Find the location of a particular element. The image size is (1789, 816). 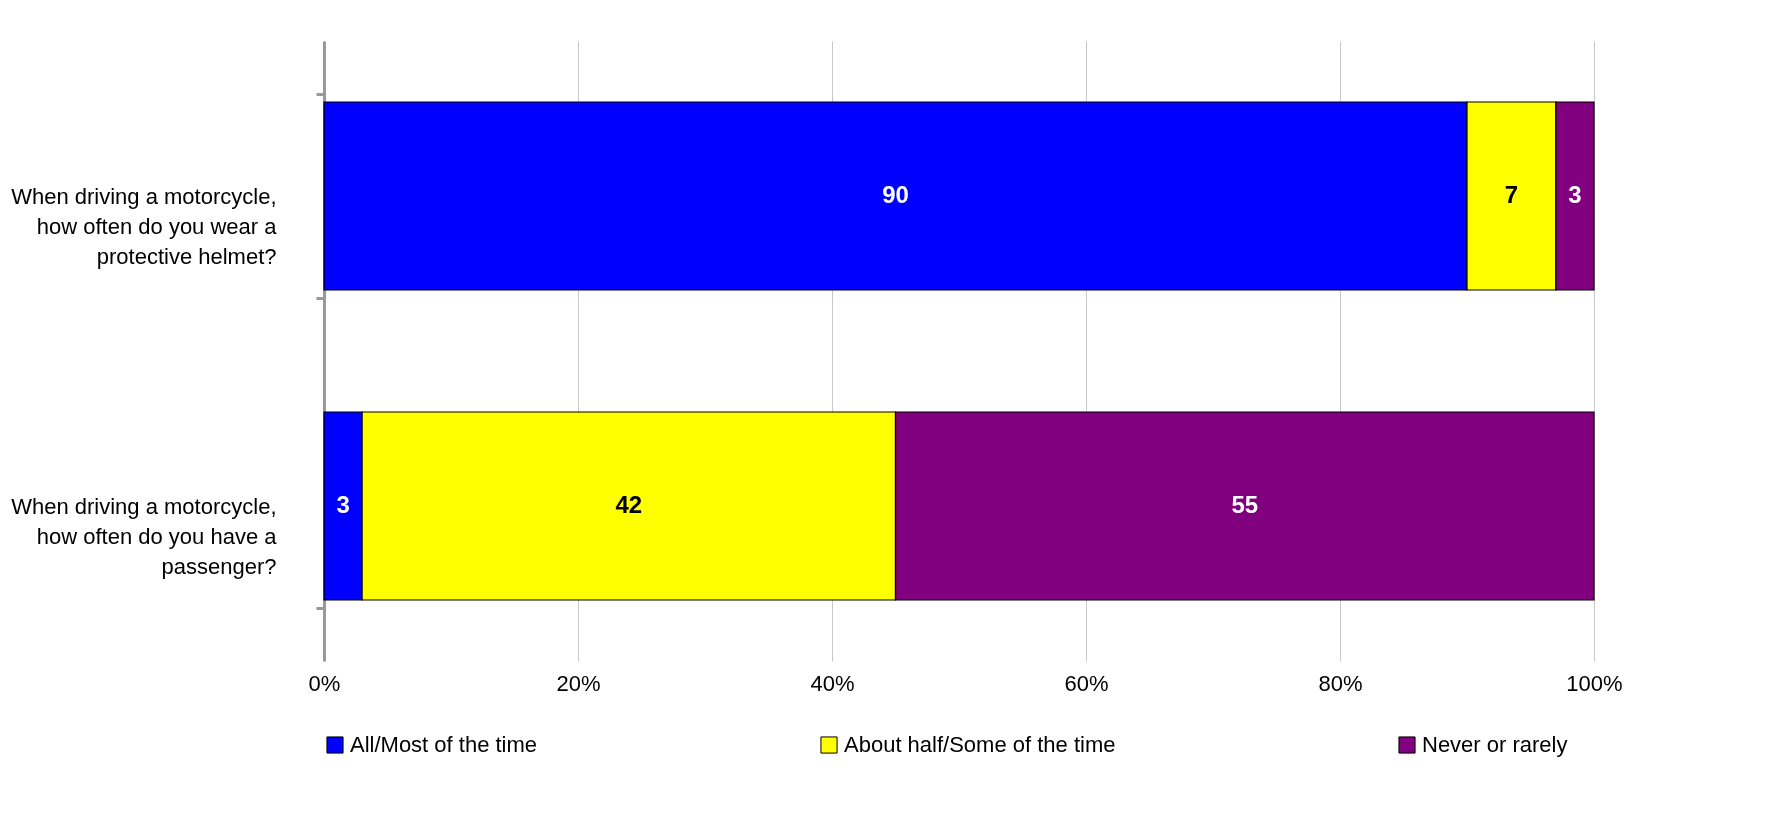

x-tick-label: 40% is located at coordinates (832, 683).